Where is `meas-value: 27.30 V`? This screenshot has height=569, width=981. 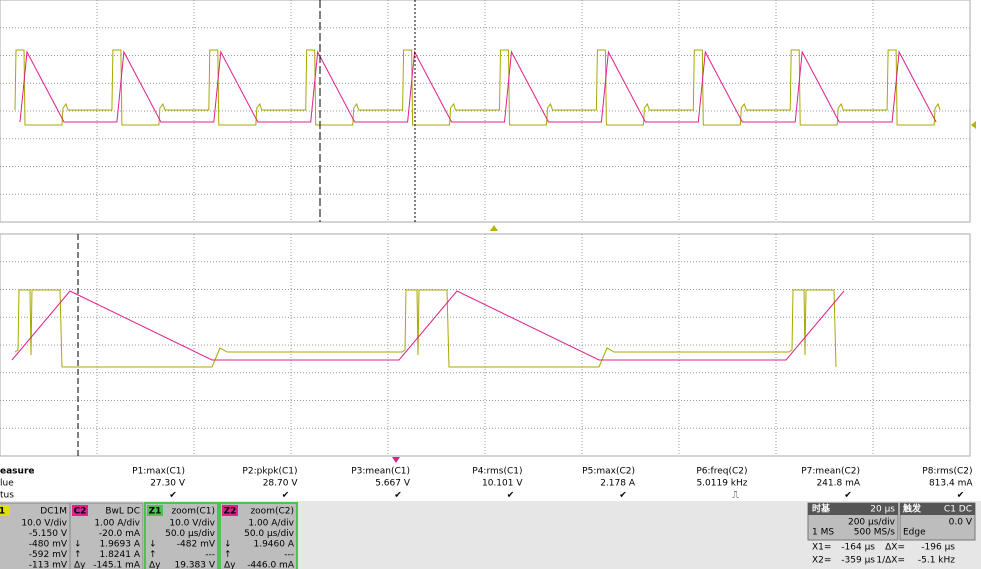
meas-value: 27.30 V is located at coordinates (168, 484).